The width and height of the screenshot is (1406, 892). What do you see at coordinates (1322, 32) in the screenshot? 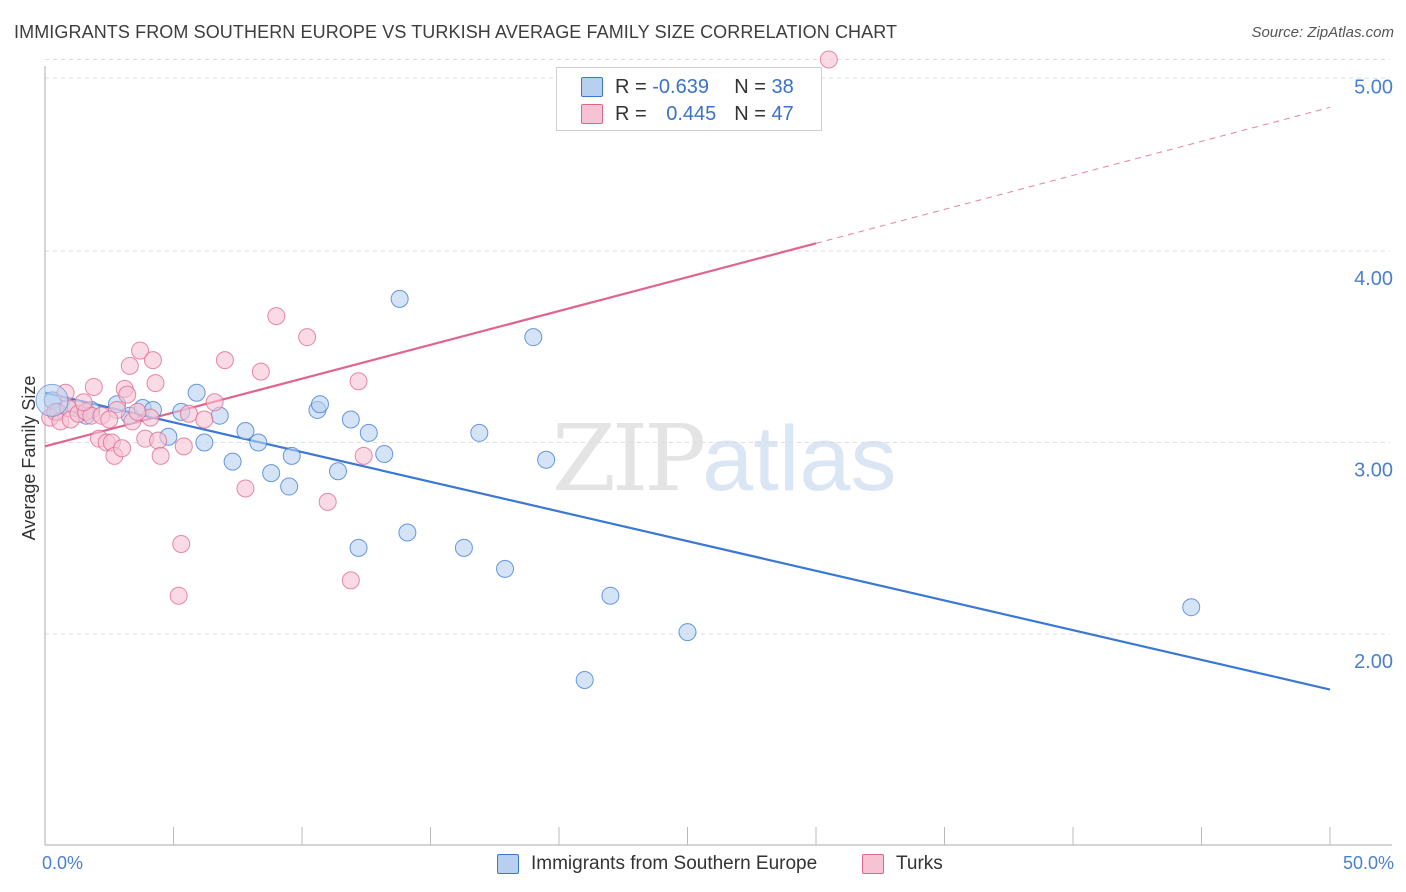
I see `source-label: Source: ZipAtlas.com` at bounding box center [1322, 32].